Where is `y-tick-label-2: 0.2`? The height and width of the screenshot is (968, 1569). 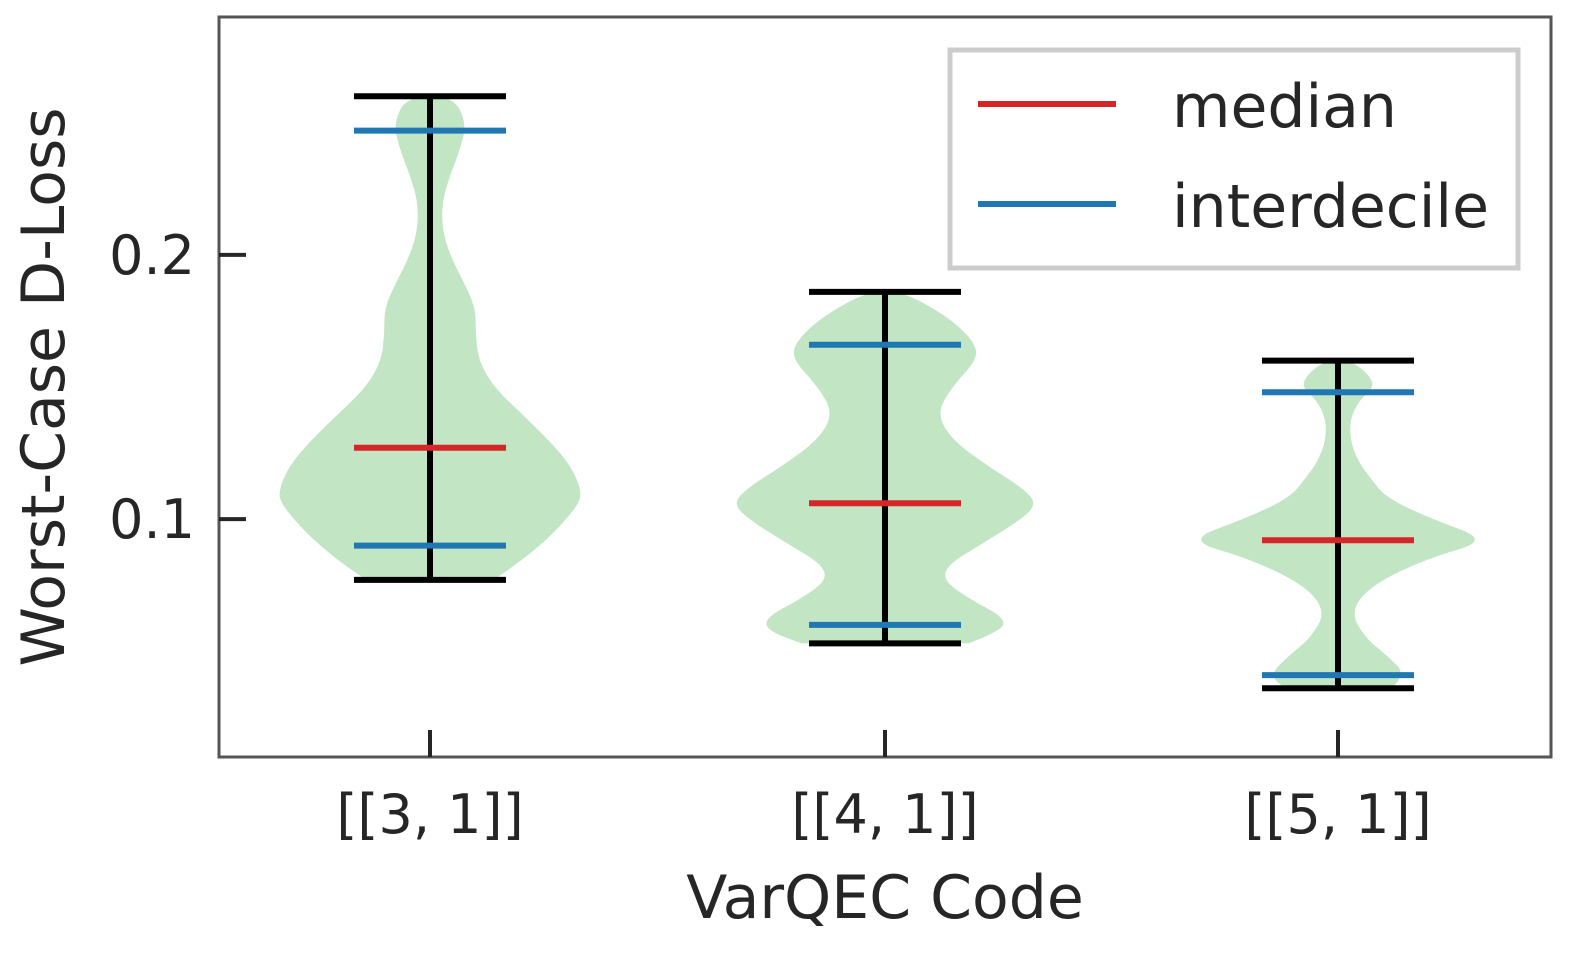
y-tick-label-2: 0.2 is located at coordinates (152, 255).